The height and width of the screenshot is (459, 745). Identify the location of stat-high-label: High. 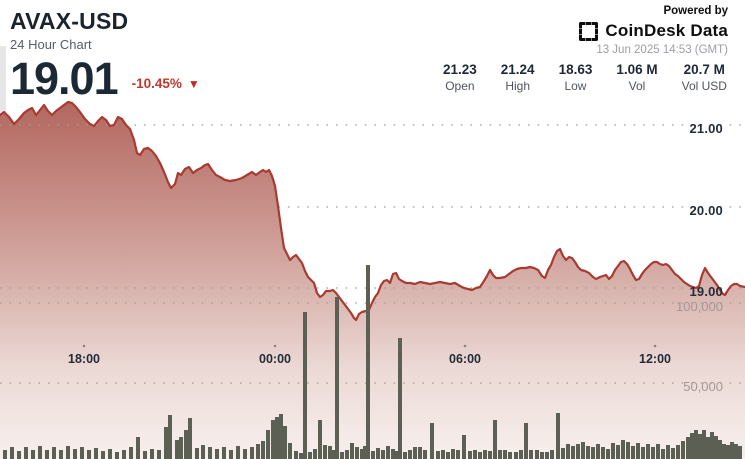
(518, 86).